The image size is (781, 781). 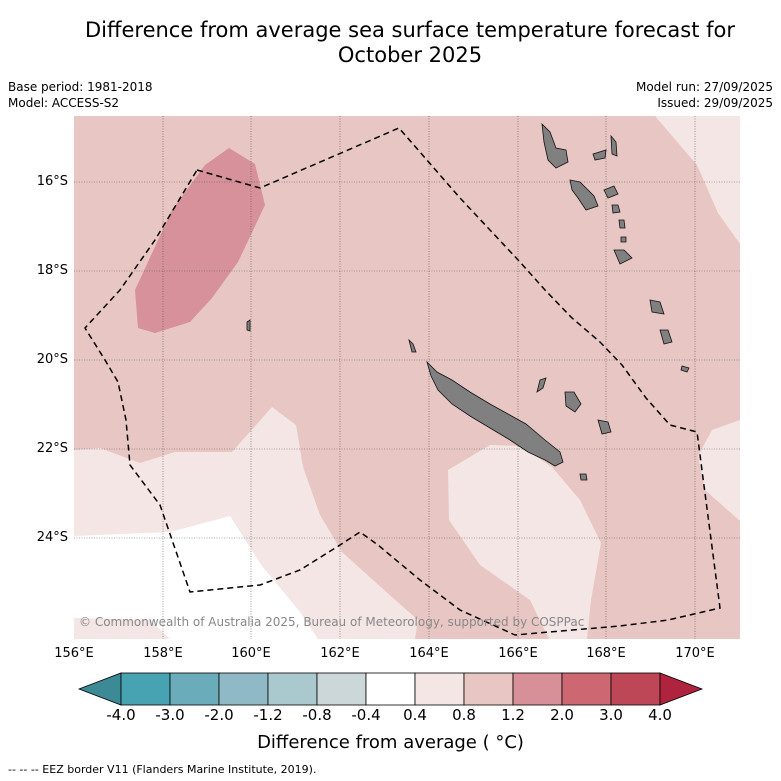 I want to click on lat-label-22s: 22°S, so click(x=52, y=448).